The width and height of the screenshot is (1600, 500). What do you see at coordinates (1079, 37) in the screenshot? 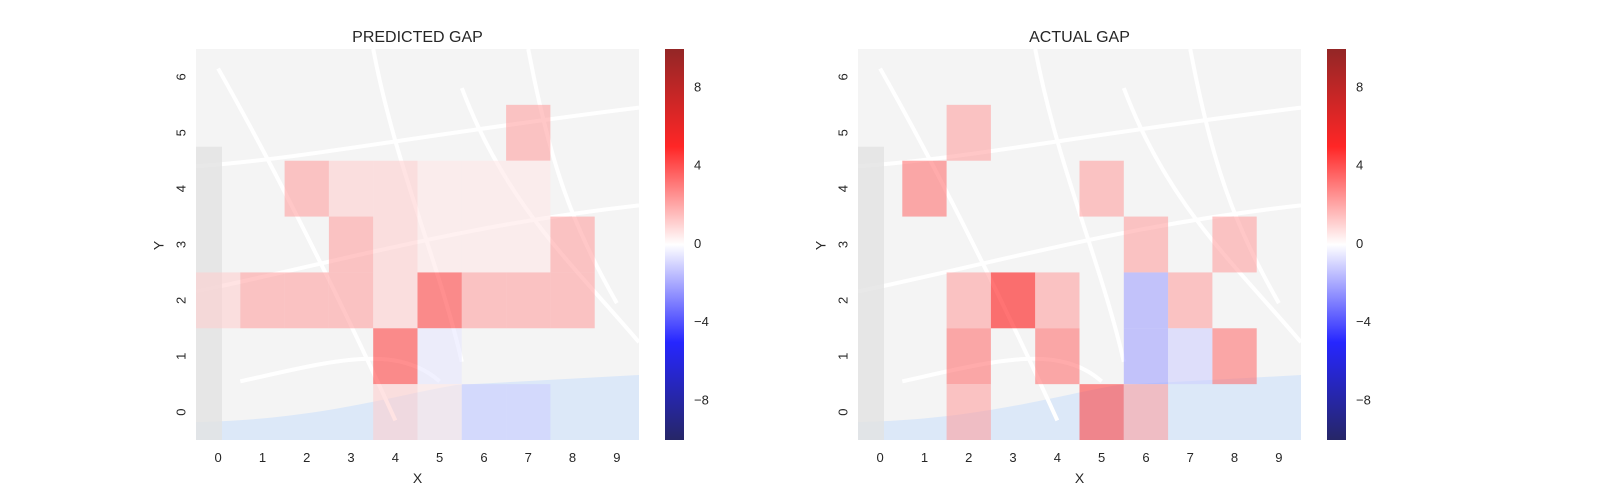
I see `chart-title: ACTUAL GAP` at bounding box center [1079, 37].